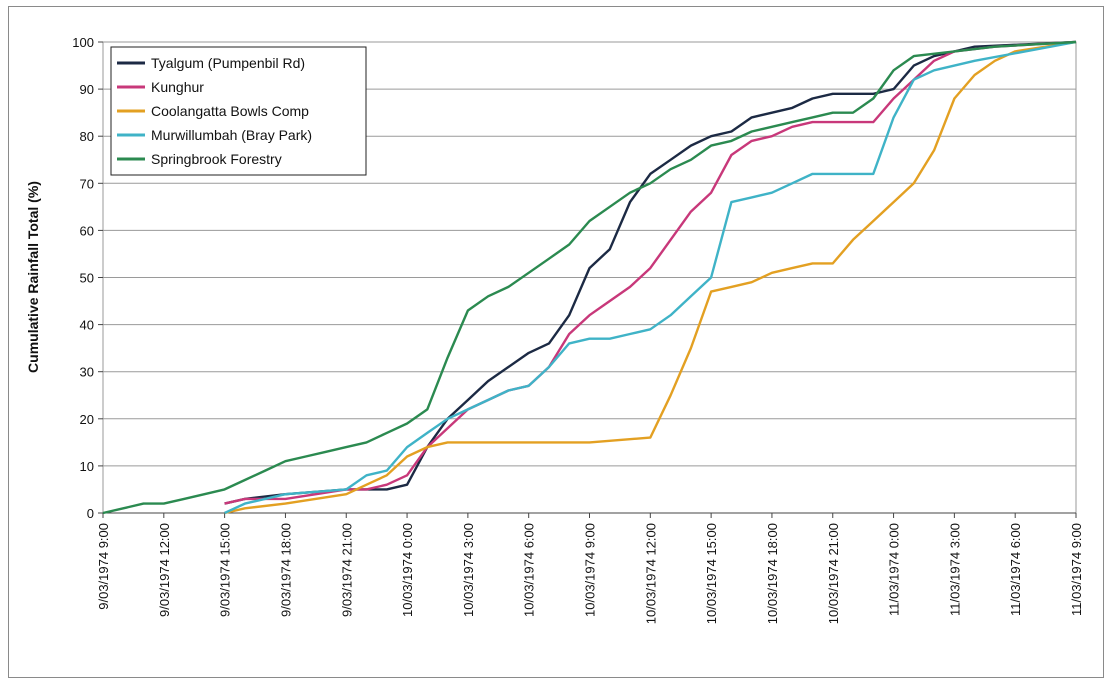  Describe the element at coordinates (87, 230) in the screenshot. I see `y-tick-label: 60` at that location.